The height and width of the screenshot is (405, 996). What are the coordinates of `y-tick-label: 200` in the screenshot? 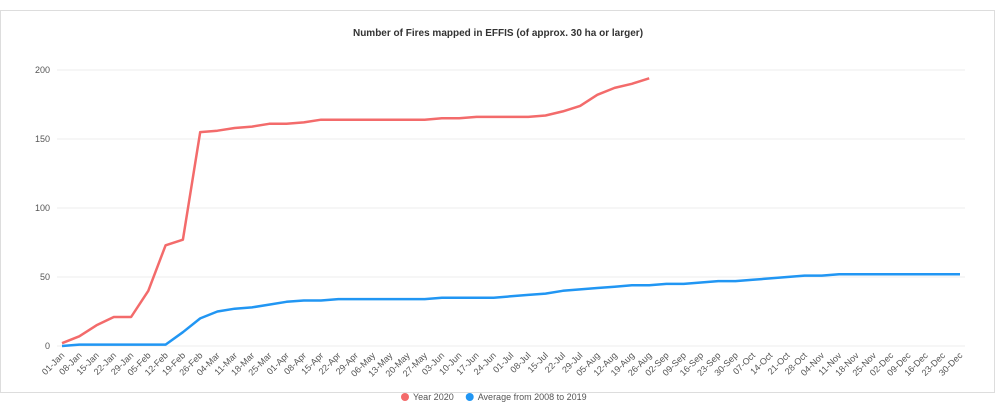 It's located at (42, 70).